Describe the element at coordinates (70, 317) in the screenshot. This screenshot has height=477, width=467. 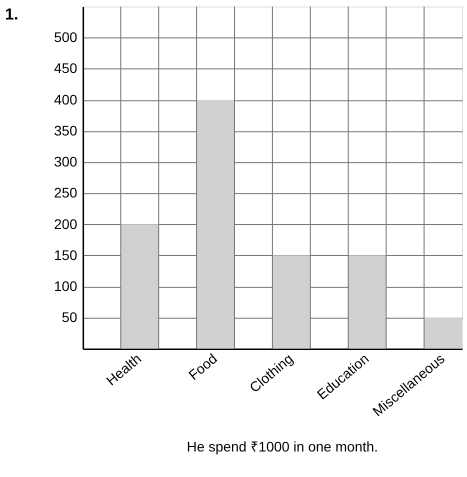
I see `y-tick-label: 50` at that location.